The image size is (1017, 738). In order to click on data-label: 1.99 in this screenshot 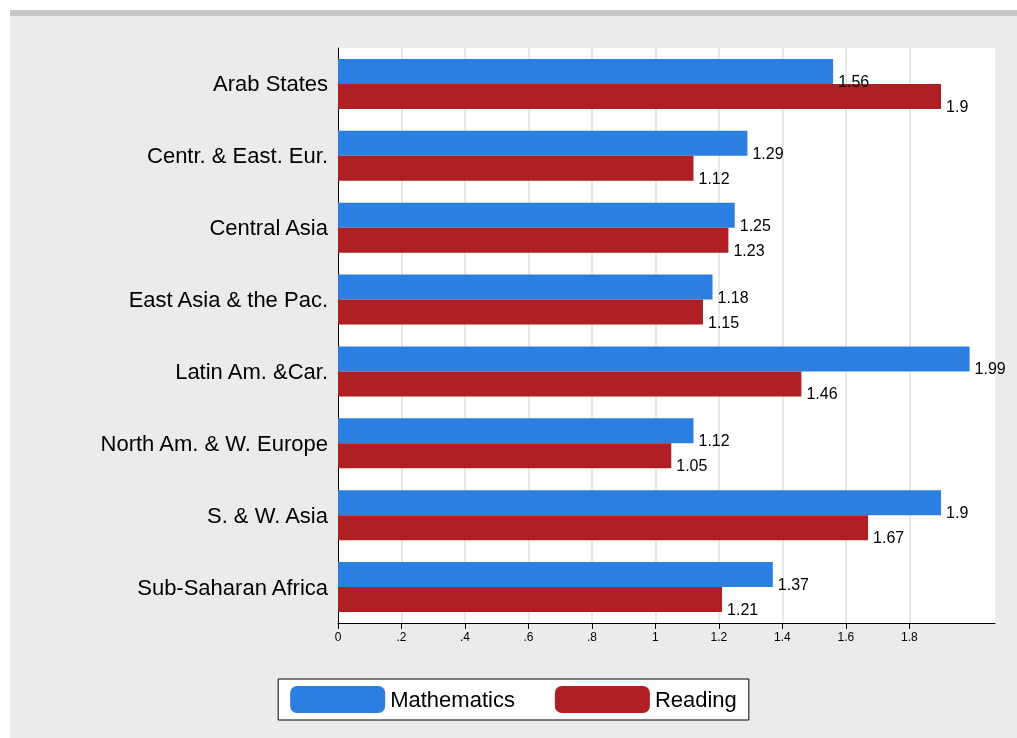, I will do `click(990, 369)`.